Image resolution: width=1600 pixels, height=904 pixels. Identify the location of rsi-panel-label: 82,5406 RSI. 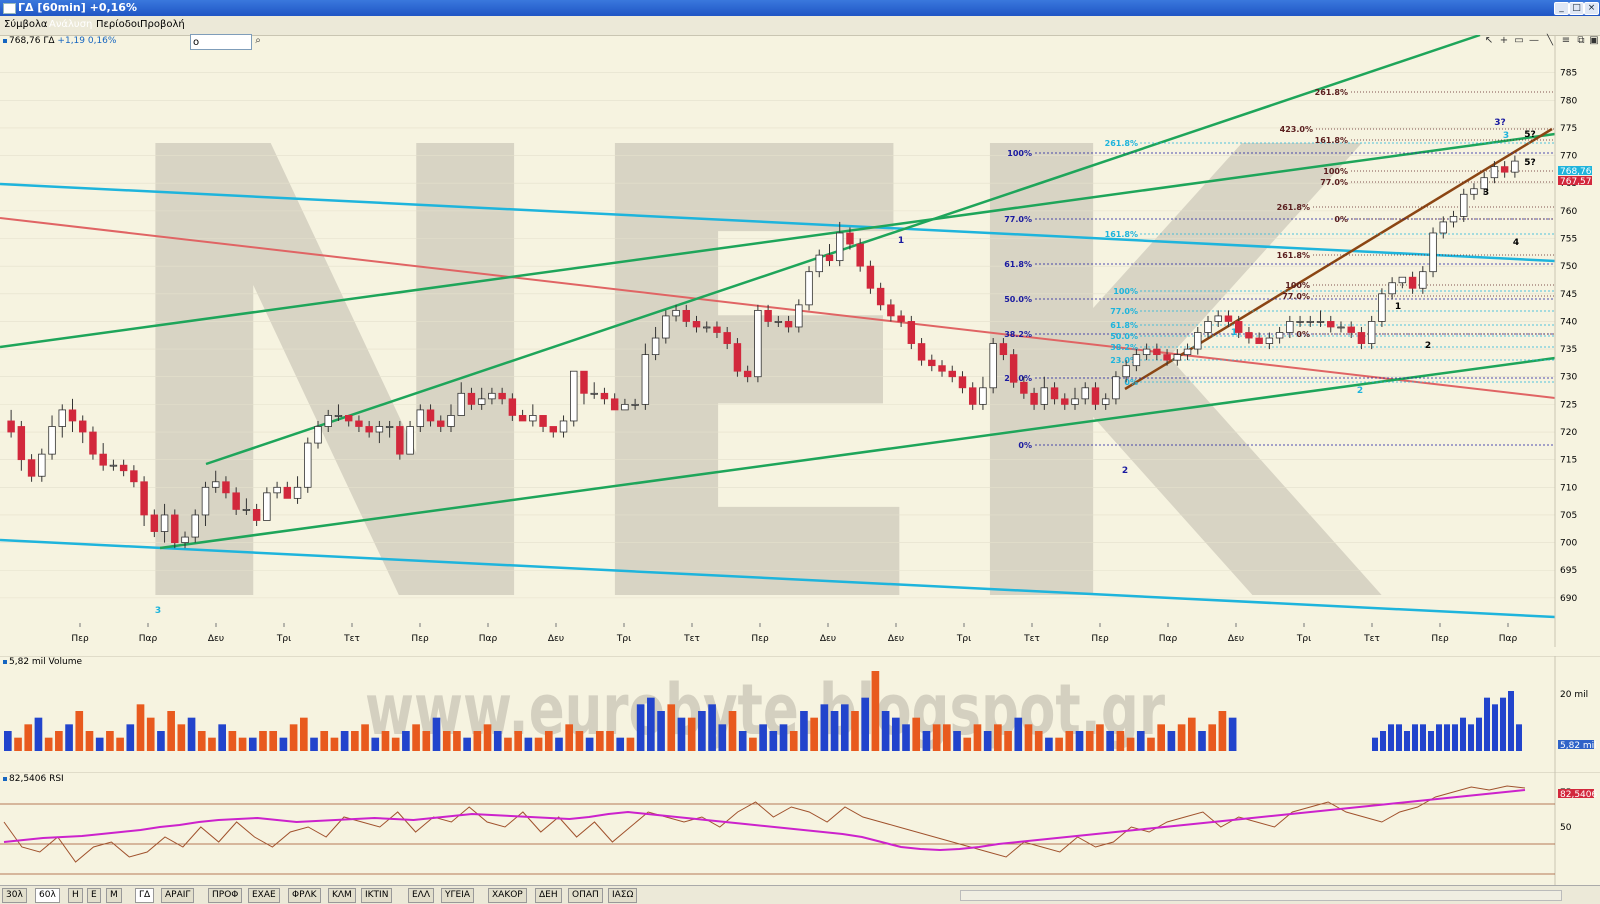
(33, 779).